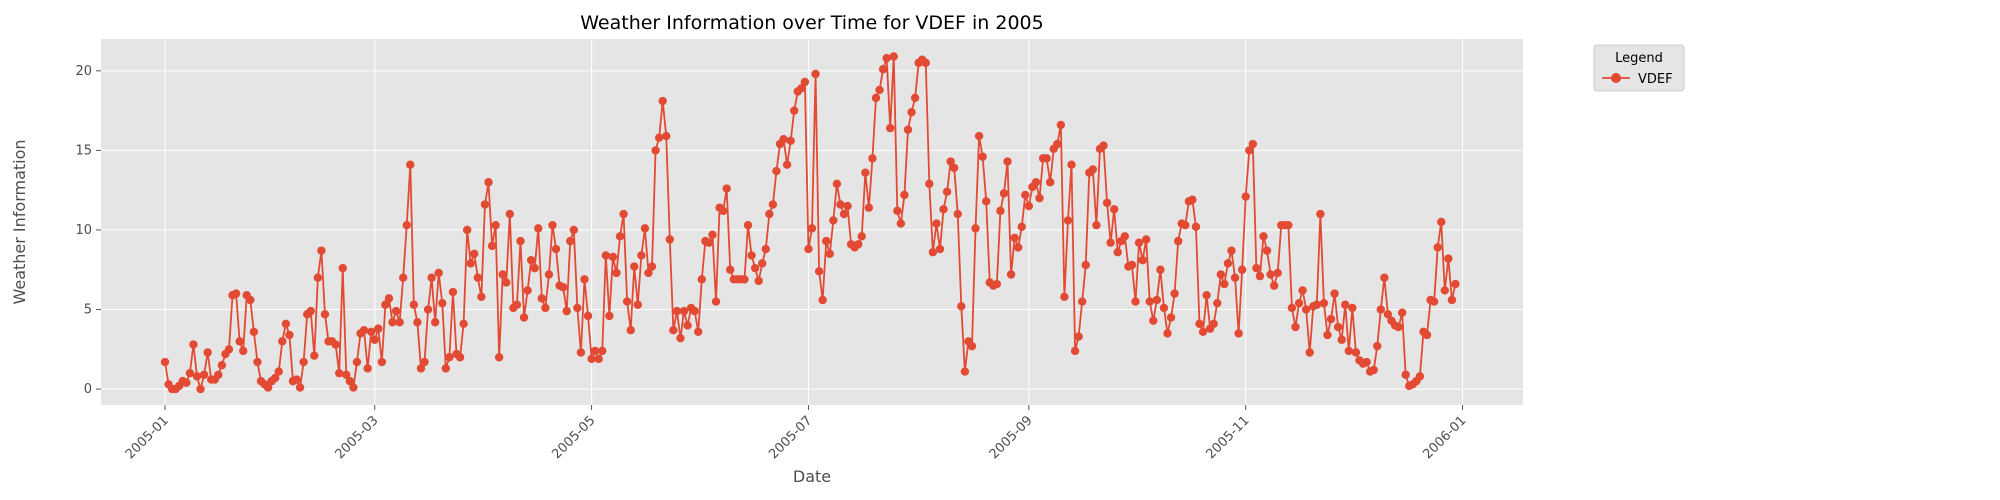  Describe the element at coordinates (83, 230) in the screenshot. I see `y-tick-label: 10` at that location.